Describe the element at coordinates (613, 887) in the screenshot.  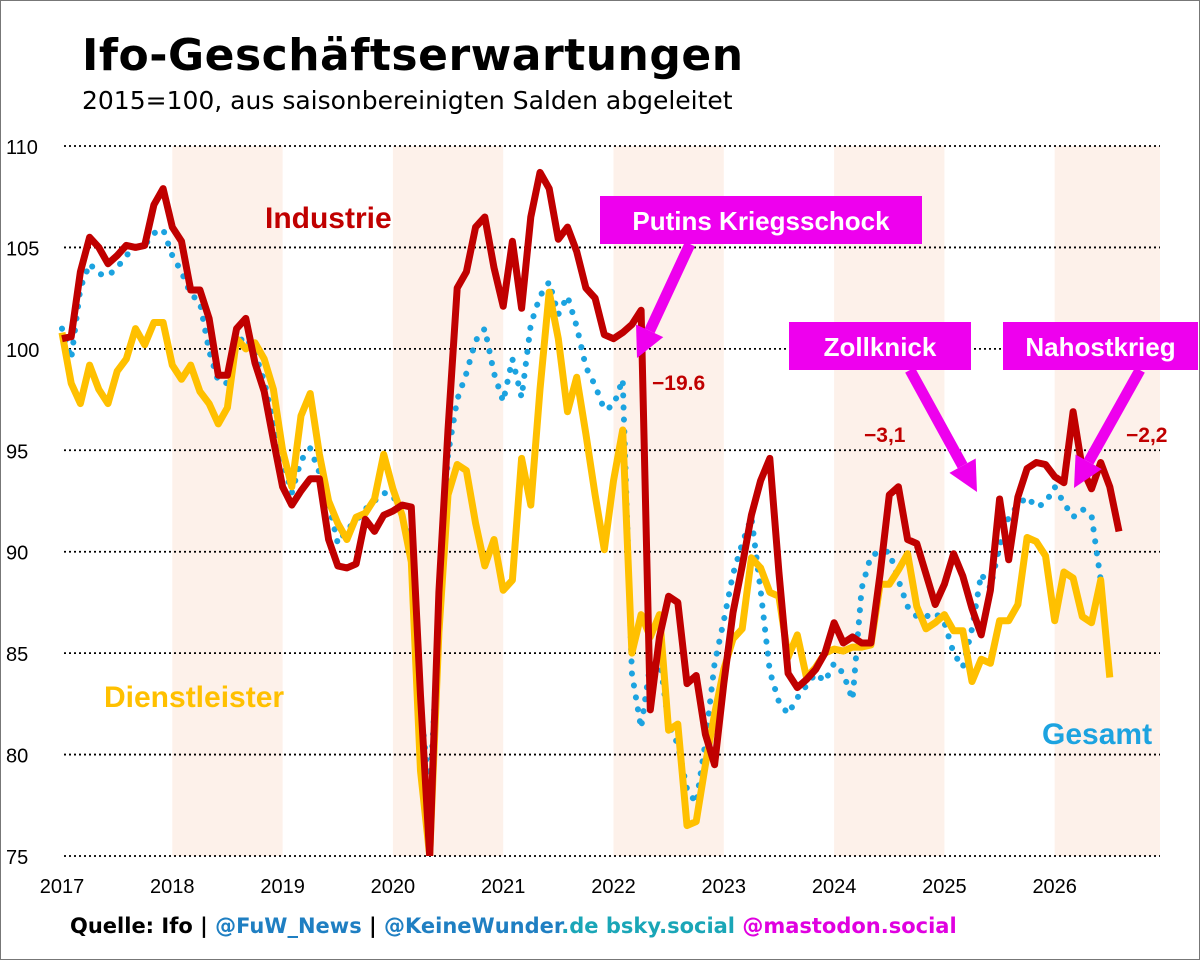
I see `x-tick-label: 2022` at that location.